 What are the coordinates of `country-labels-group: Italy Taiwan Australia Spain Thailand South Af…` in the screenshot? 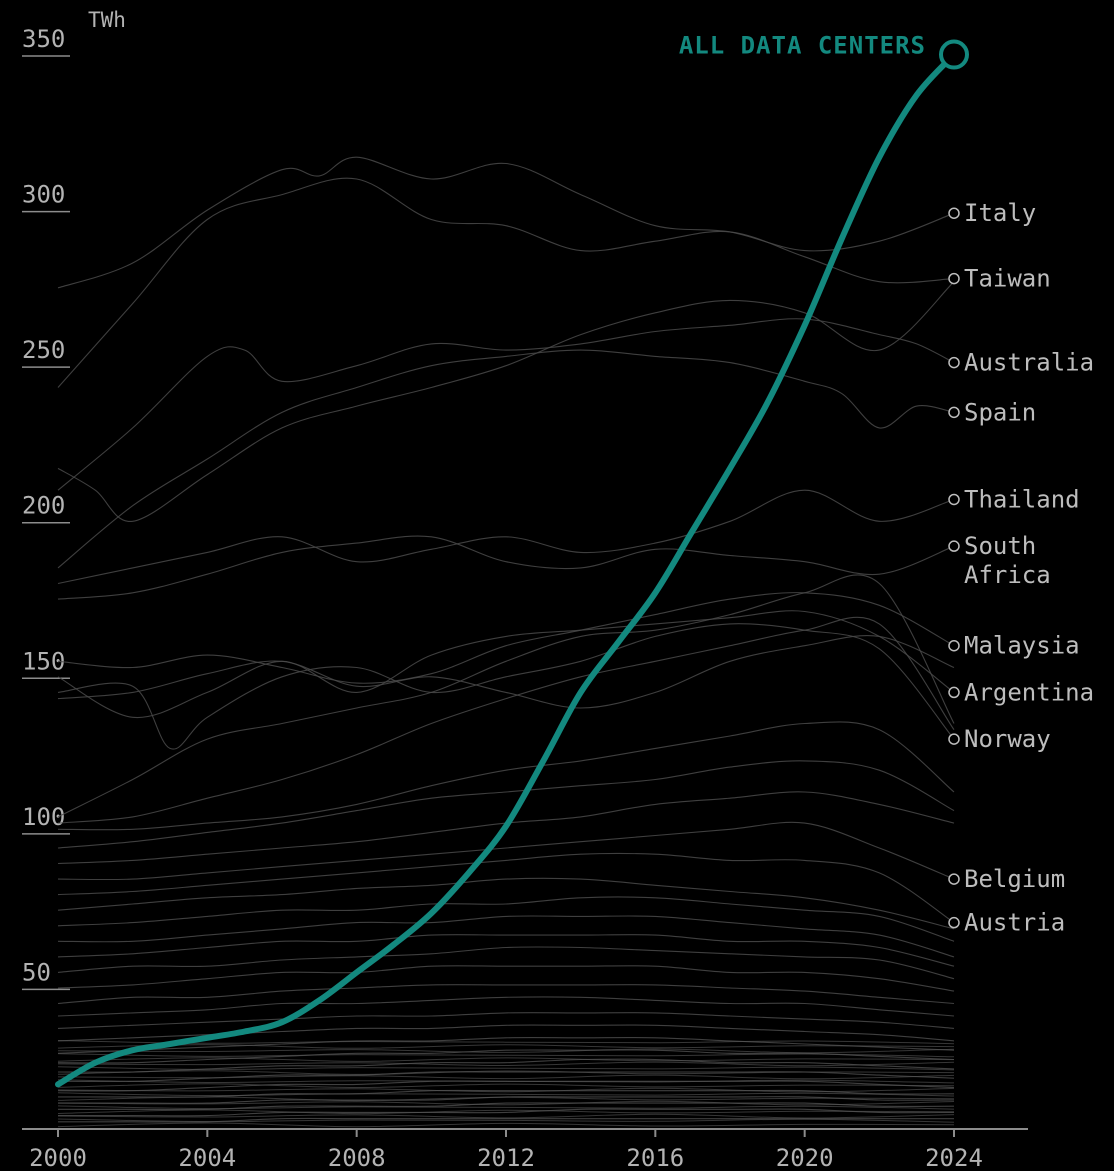 It's located at (1021, 568).